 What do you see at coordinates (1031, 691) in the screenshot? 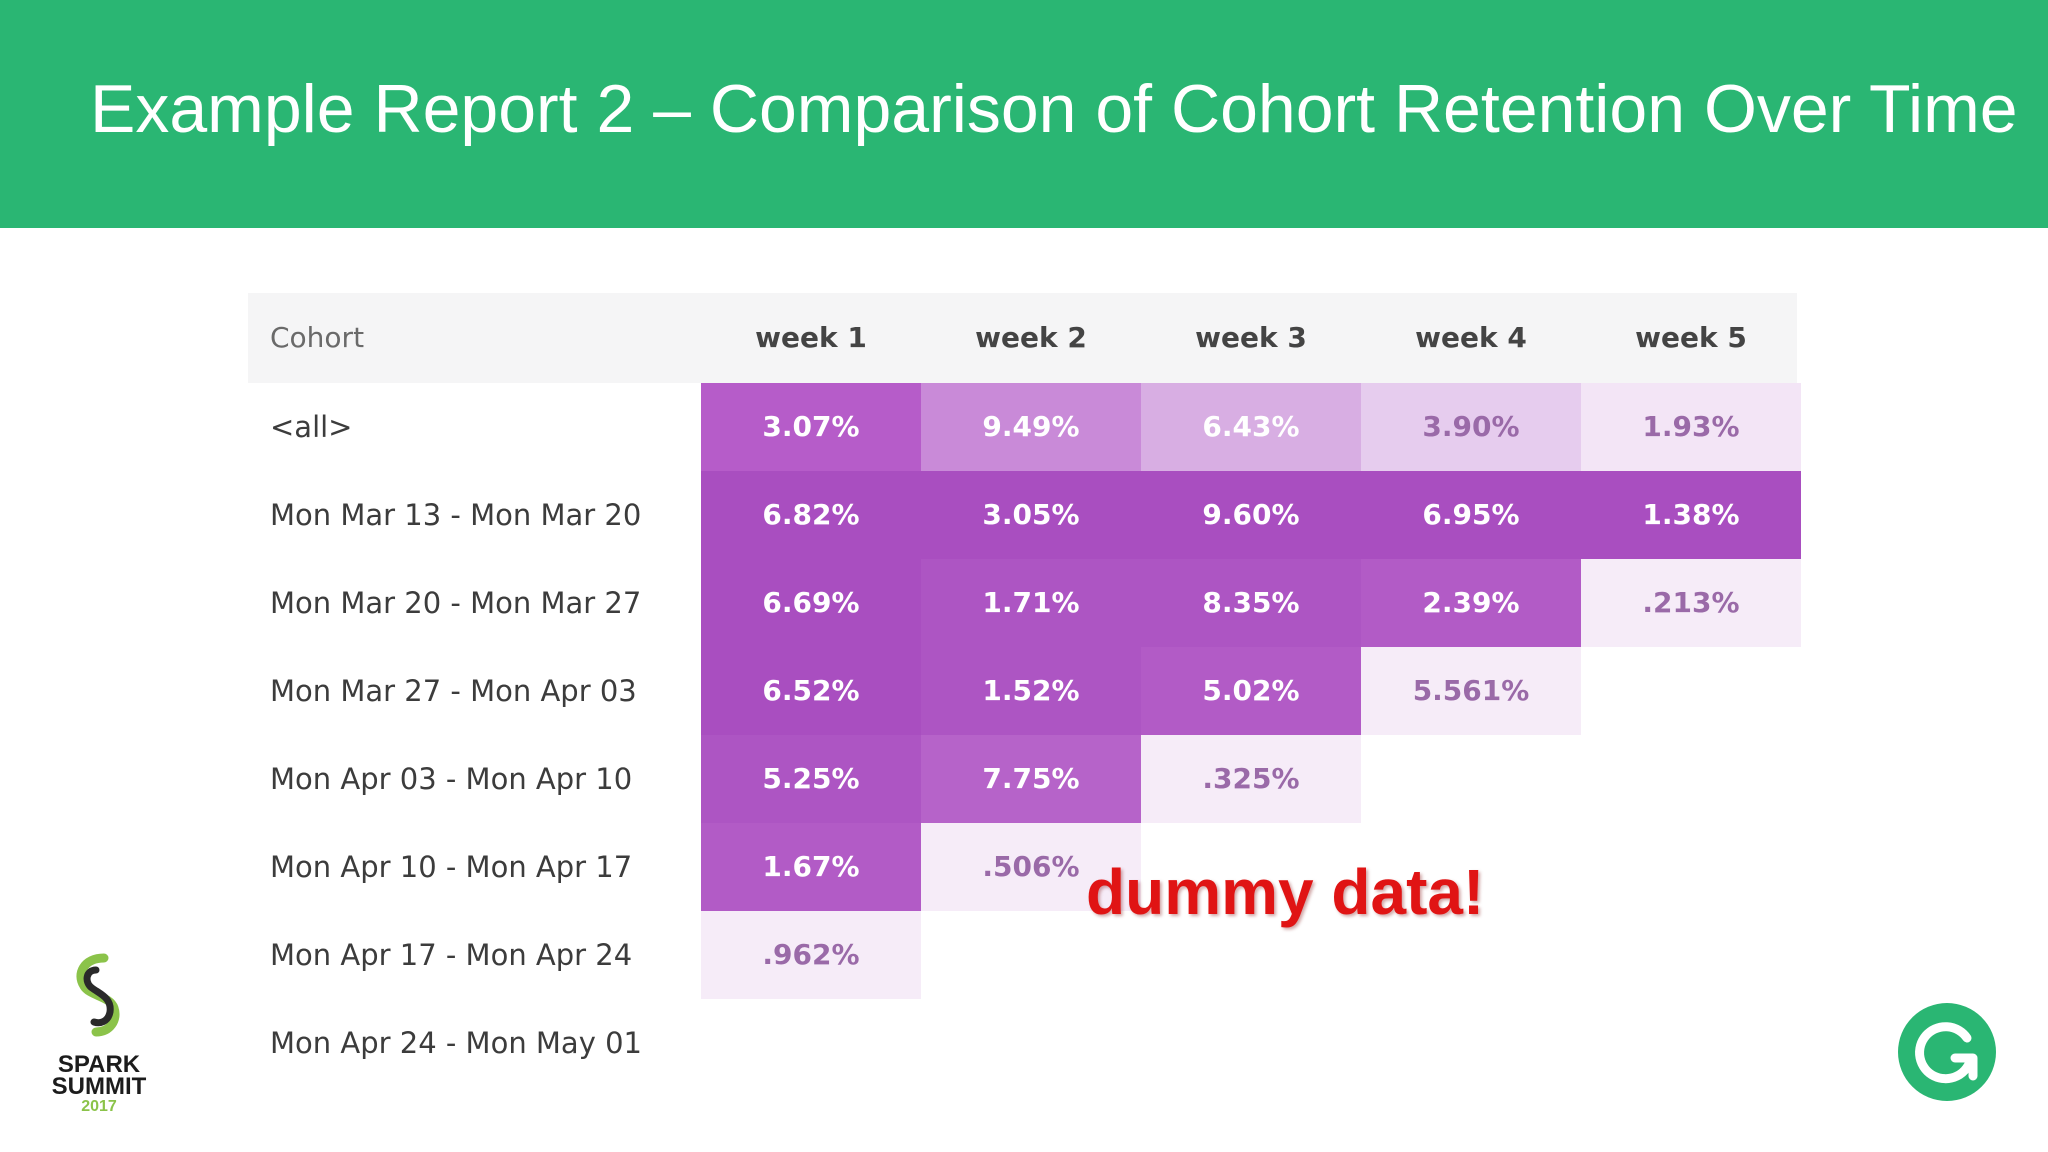
I see `retention-cell-week-2: 1.52%` at bounding box center [1031, 691].